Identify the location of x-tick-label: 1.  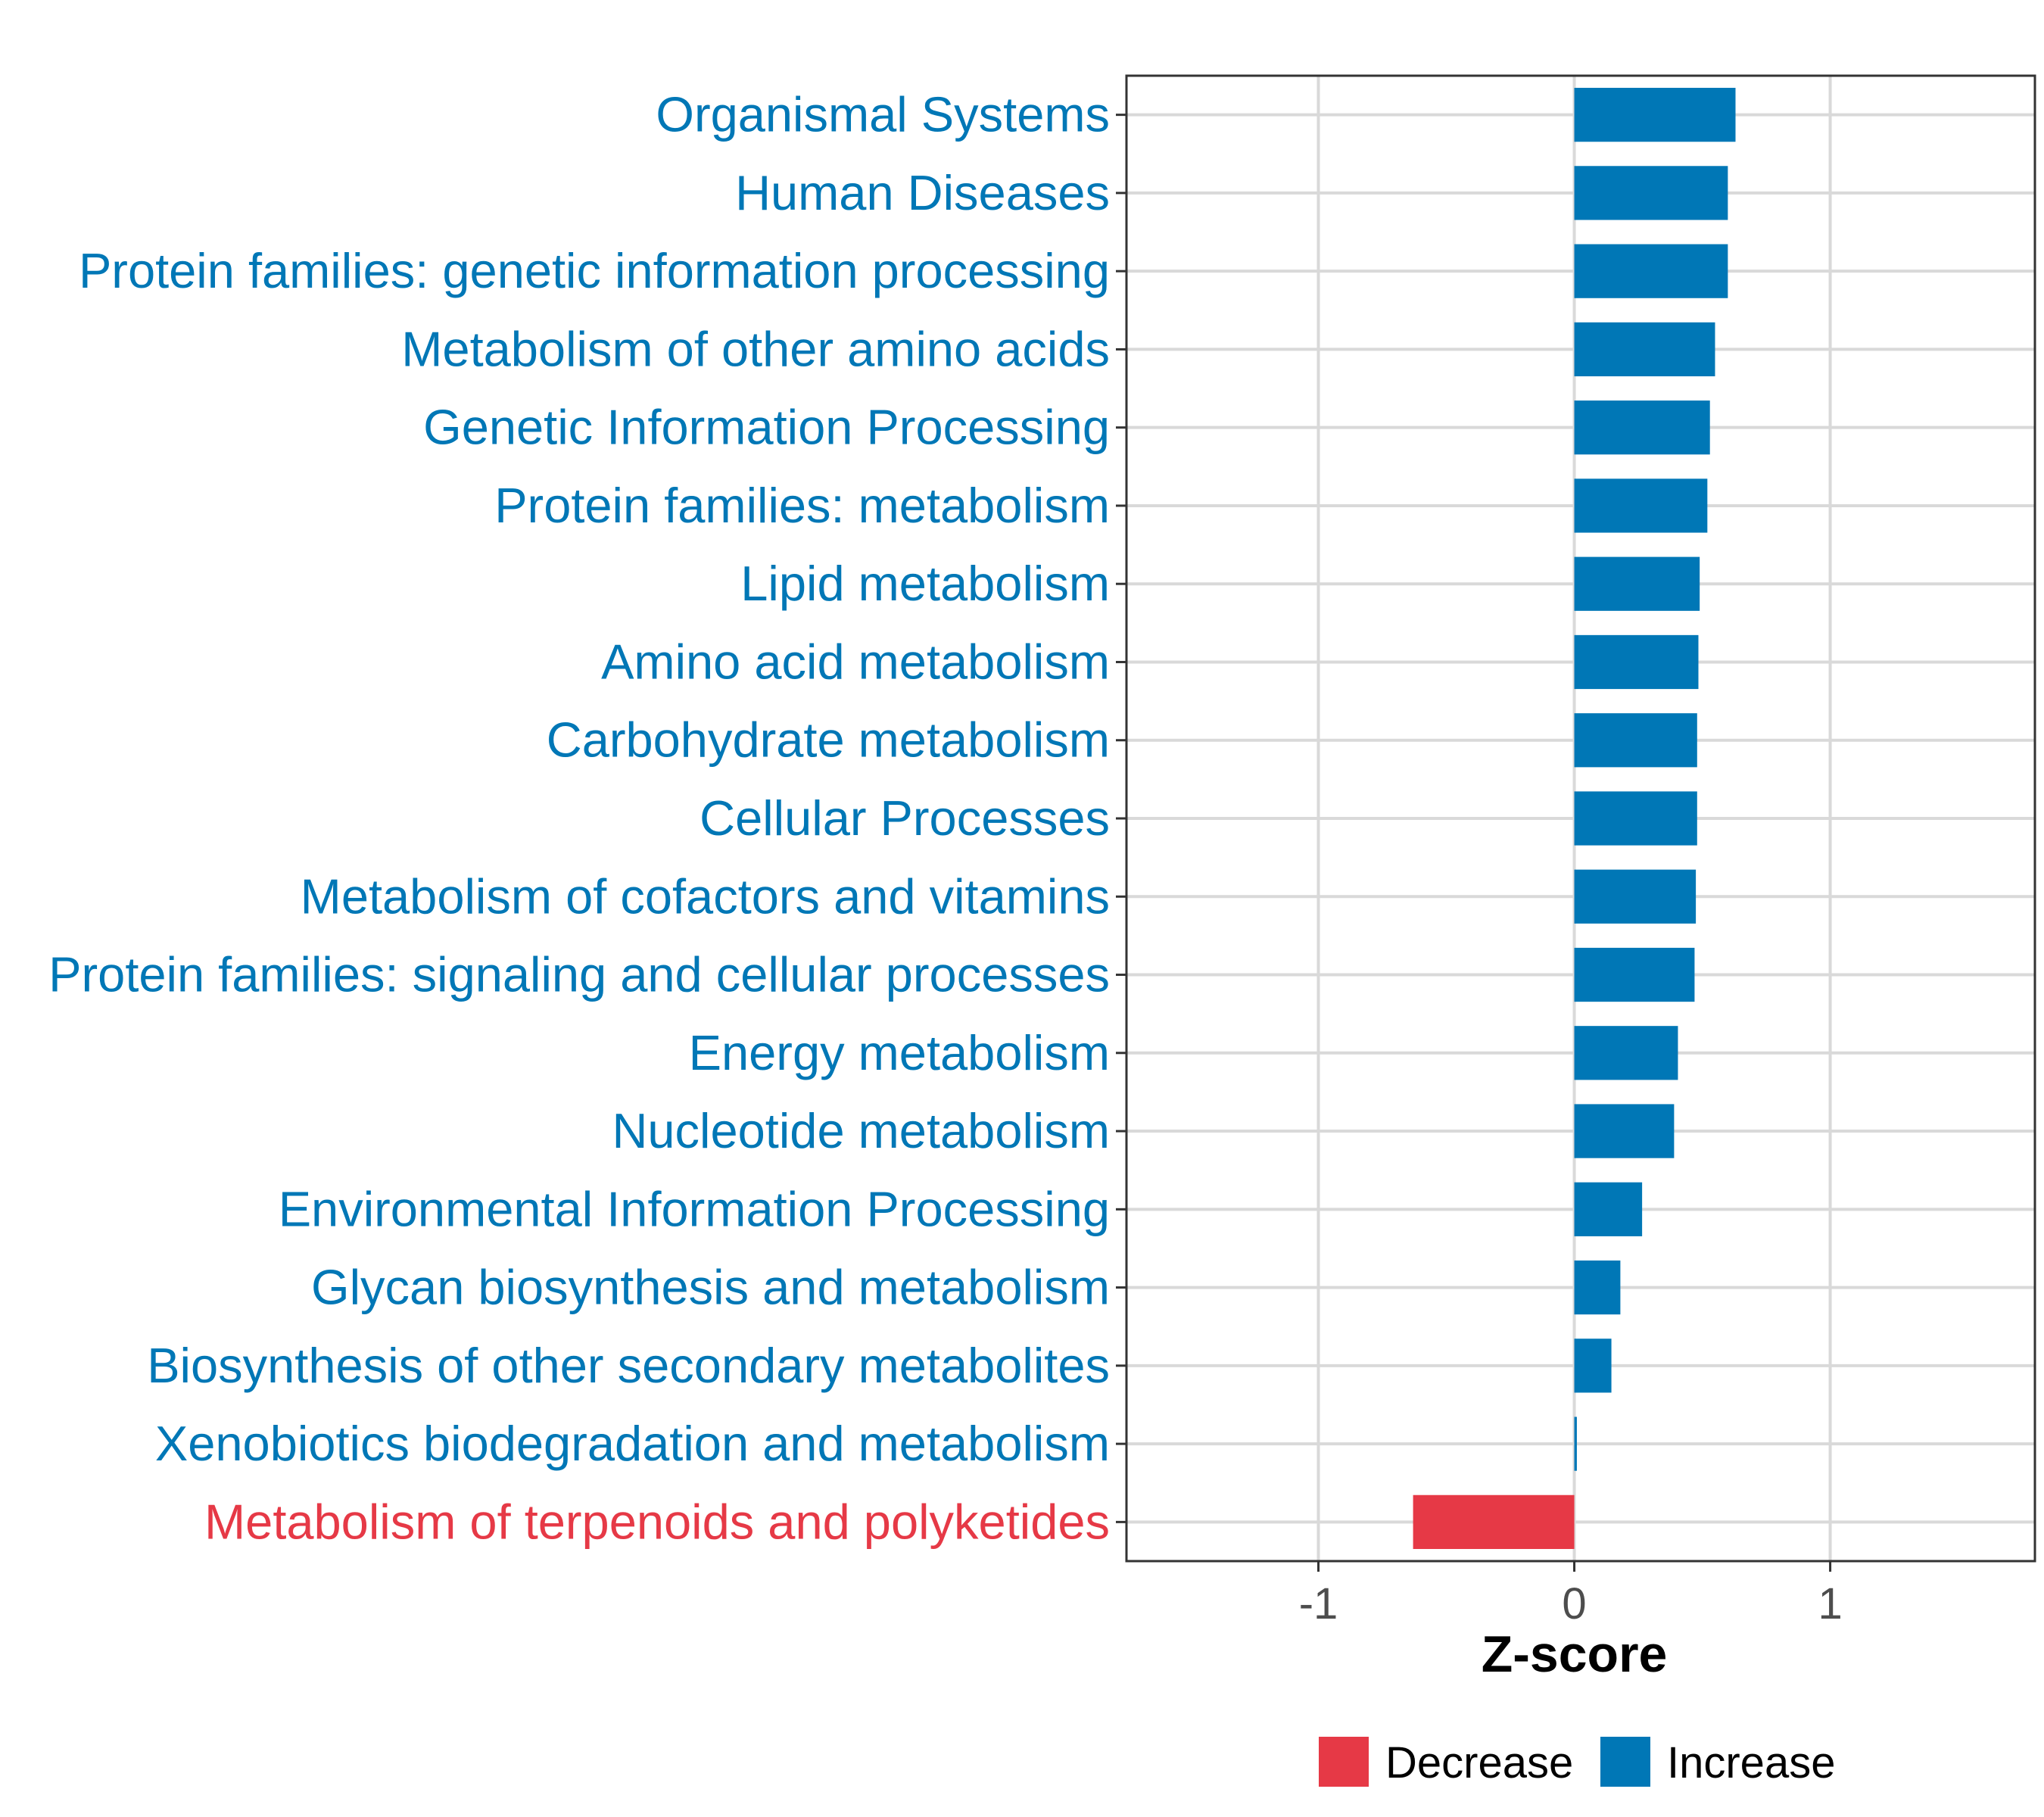
(1830, 1603).